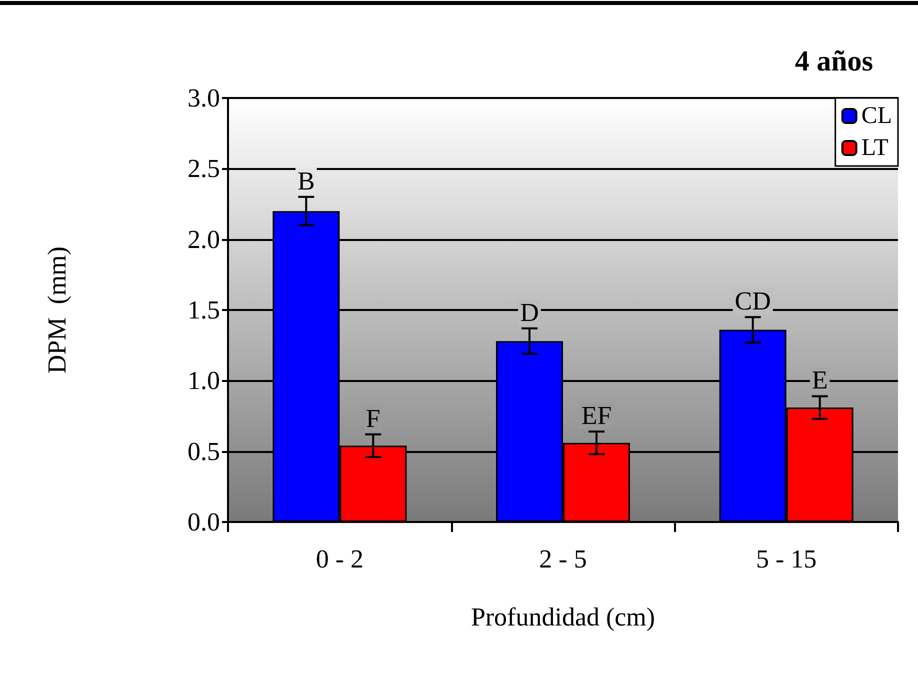  I want to click on annotation: EF, so click(596, 415).